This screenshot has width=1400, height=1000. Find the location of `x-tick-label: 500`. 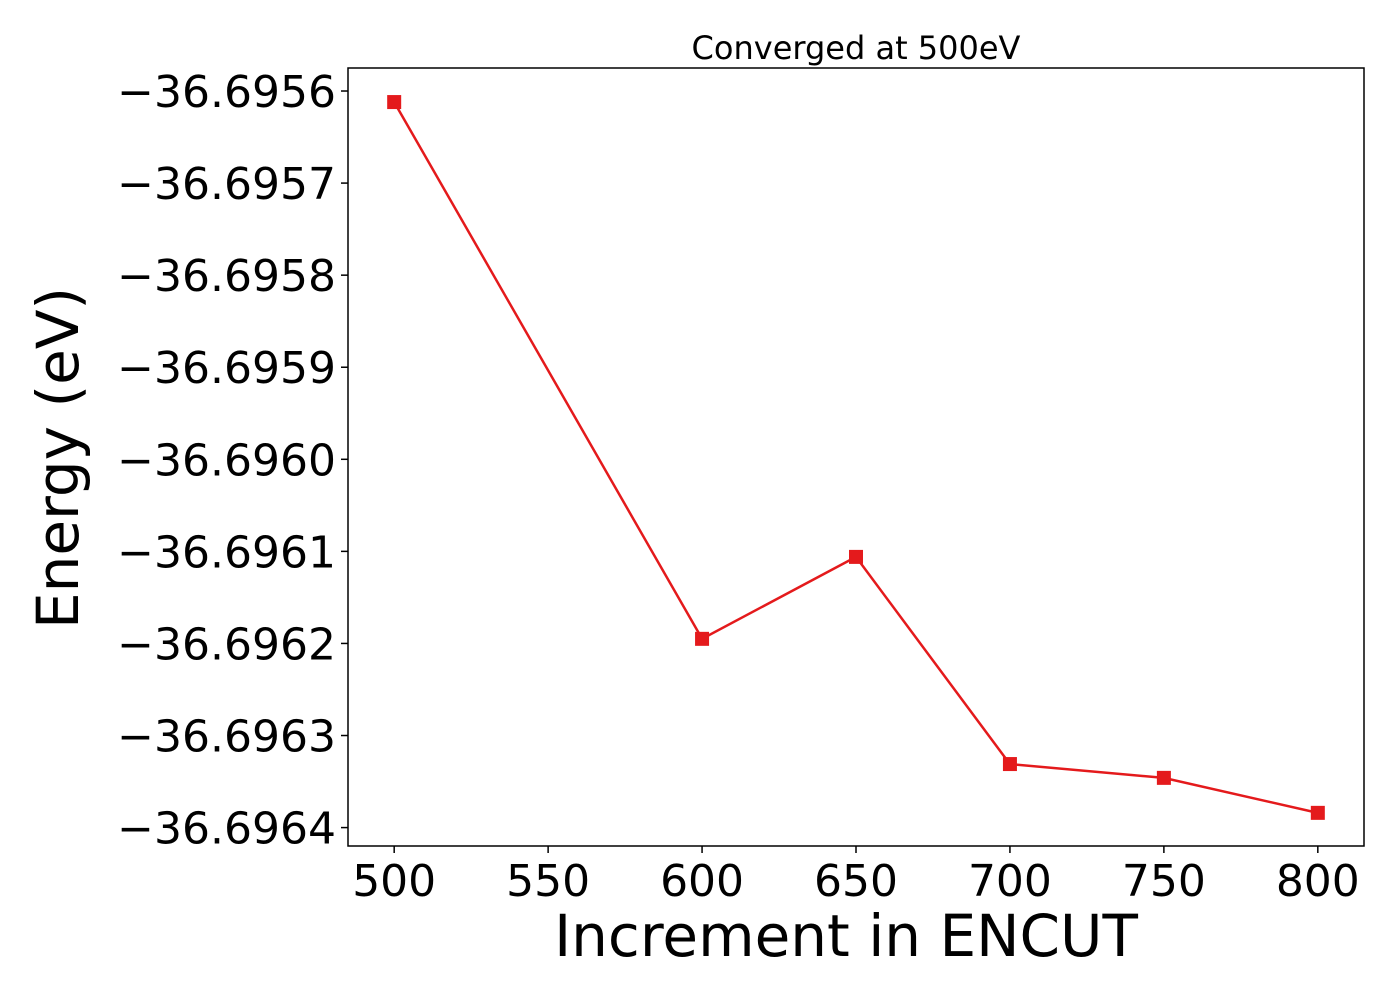

x-tick-label: 500 is located at coordinates (394, 881).